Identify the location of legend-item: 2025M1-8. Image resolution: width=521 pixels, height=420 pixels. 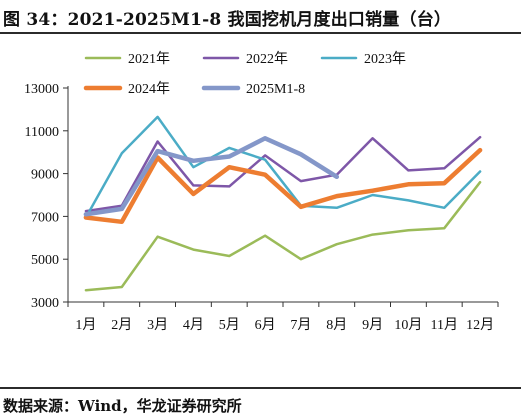
(253, 89).